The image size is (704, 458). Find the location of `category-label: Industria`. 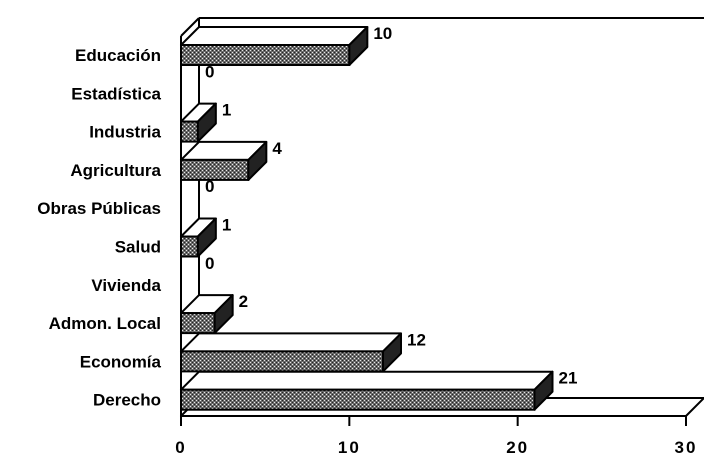

category-label: Industria is located at coordinates (125, 132).